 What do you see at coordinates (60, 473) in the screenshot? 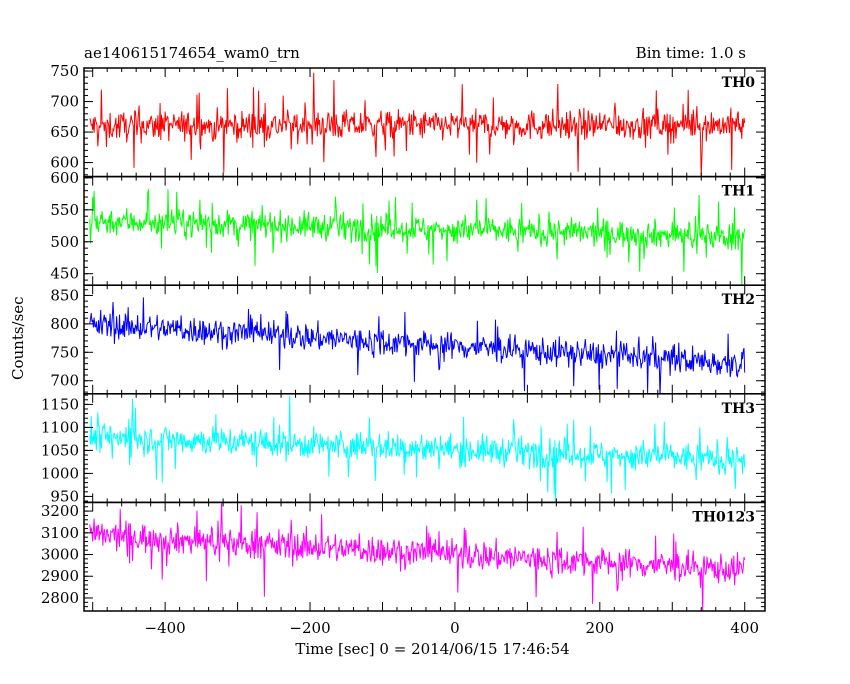
I see `y-tick-label: 1000` at bounding box center [60, 473].